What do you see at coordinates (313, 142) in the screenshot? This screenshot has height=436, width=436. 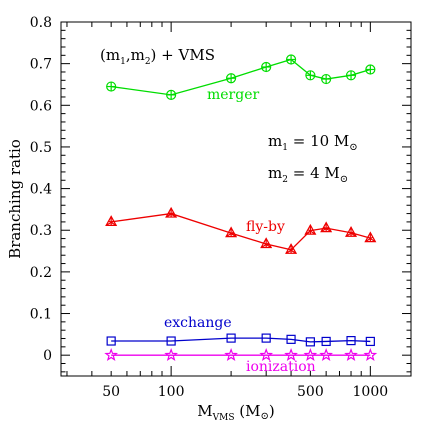 I see `annotation-m1: m1 = 10 M⊙` at bounding box center [313, 142].